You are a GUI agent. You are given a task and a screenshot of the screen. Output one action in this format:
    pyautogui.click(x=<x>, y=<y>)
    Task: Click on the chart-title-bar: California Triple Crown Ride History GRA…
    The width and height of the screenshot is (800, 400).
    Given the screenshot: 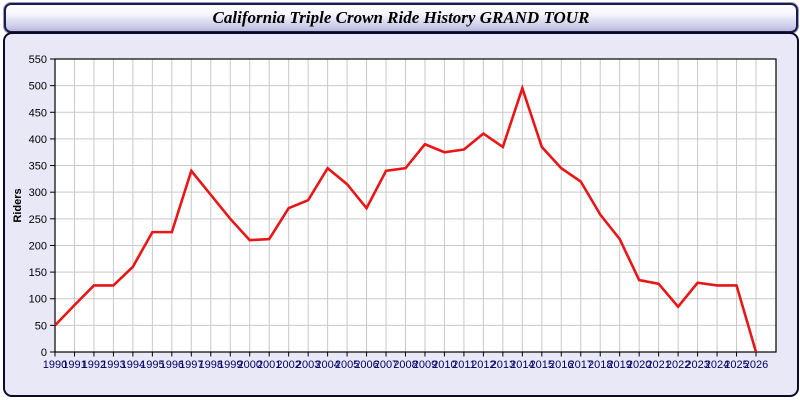 What is the action you would take?
    pyautogui.click(x=401, y=18)
    